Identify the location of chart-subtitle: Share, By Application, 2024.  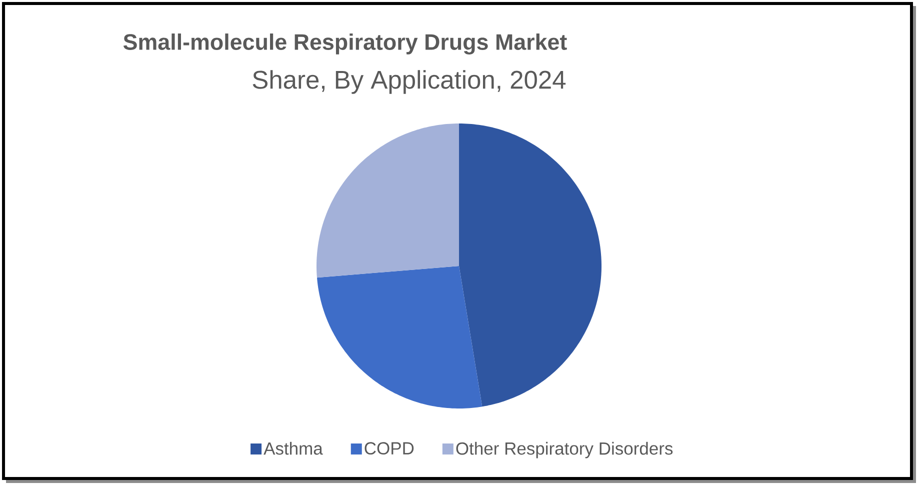
(409, 82).